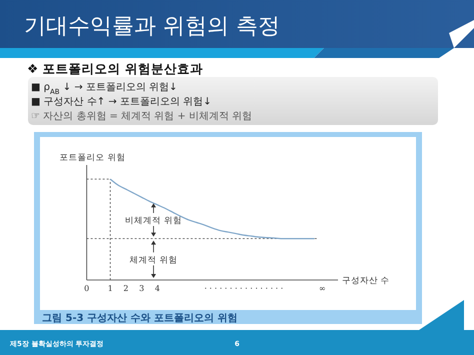 The image size is (474, 355). I want to click on text: ☞ 자산의 총위험 = 체계적 위험 + 비체계적 위험, so click(141, 116).